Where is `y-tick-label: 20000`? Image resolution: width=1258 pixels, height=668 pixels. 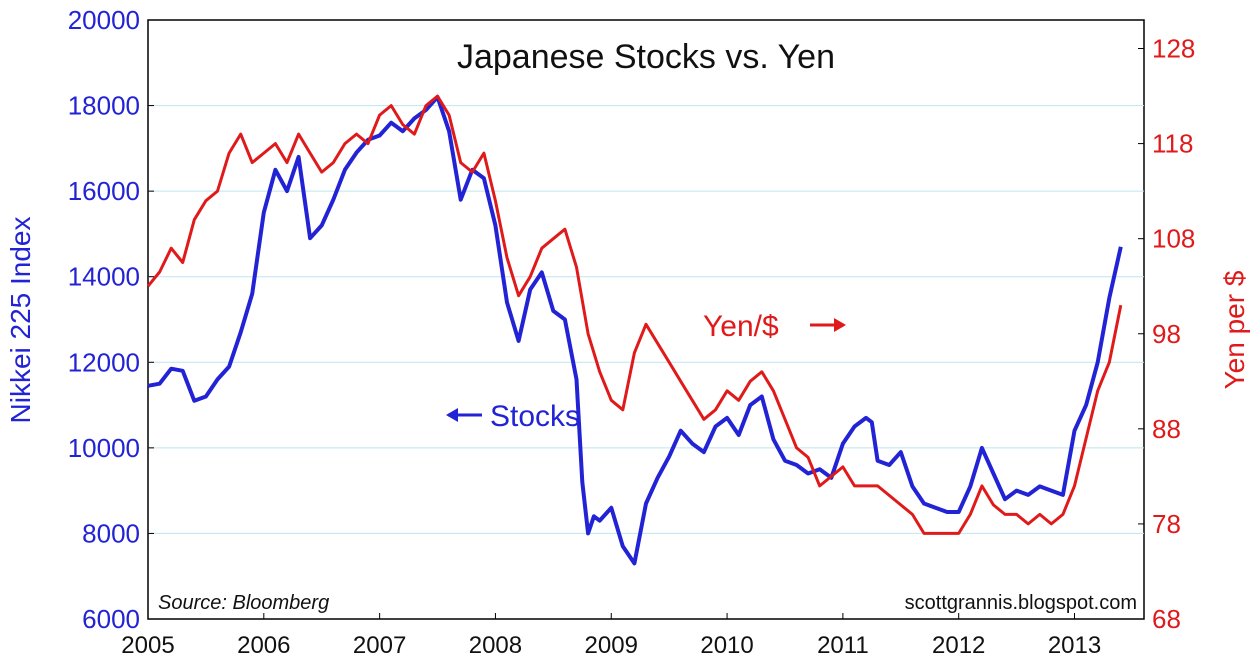
y-tick-label: 20000 is located at coordinates (104, 20).